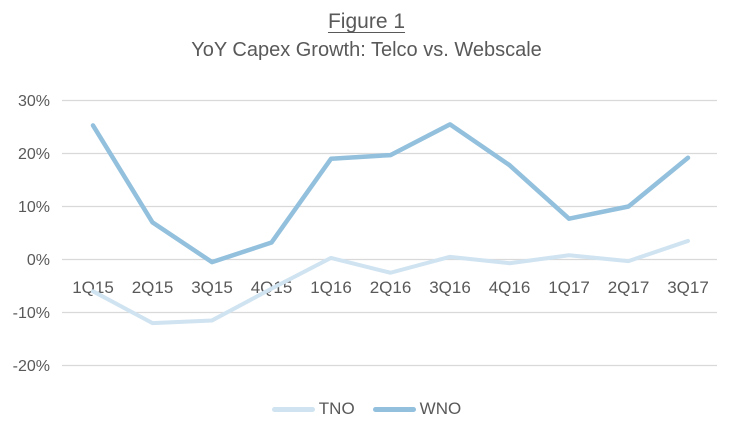 This screenshot has width=733, height=429. Describe the element at coordinates (38, 260) in the screenshot. I see `y-axis-tick-label: 0%` at that location.